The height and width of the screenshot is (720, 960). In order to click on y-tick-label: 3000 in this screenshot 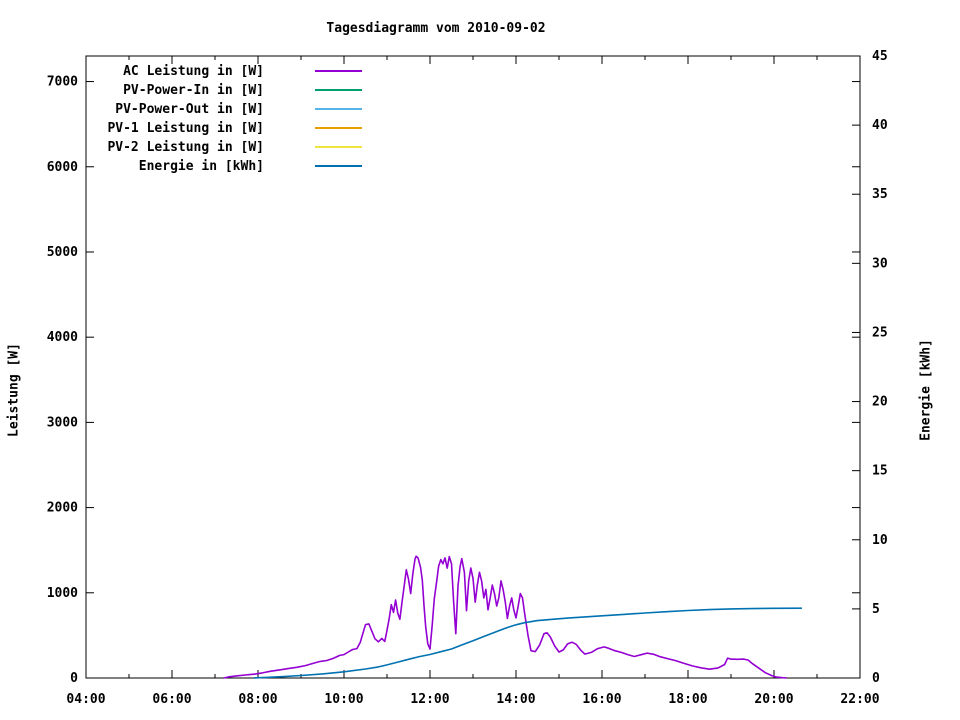, I will do `click(62, 422)`.